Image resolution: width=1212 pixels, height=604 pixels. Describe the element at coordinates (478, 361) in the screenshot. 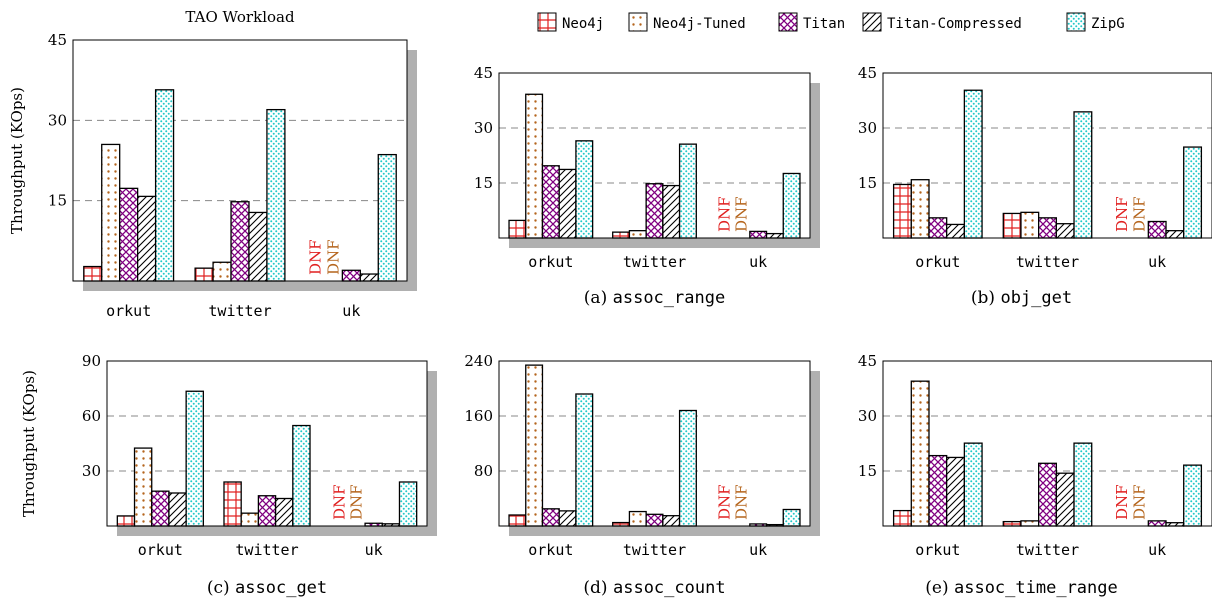

I see `y-tick-label: 240` at that location.